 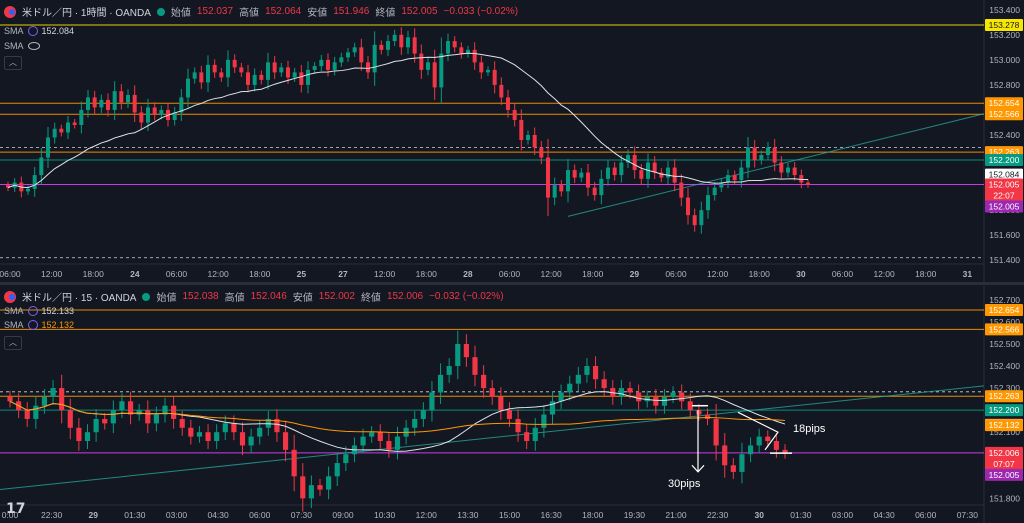 What do you see at coordinates (635, 515) in the screenshot?
I see `time-tick-label: 19:30` at bounding box center [635, 515].